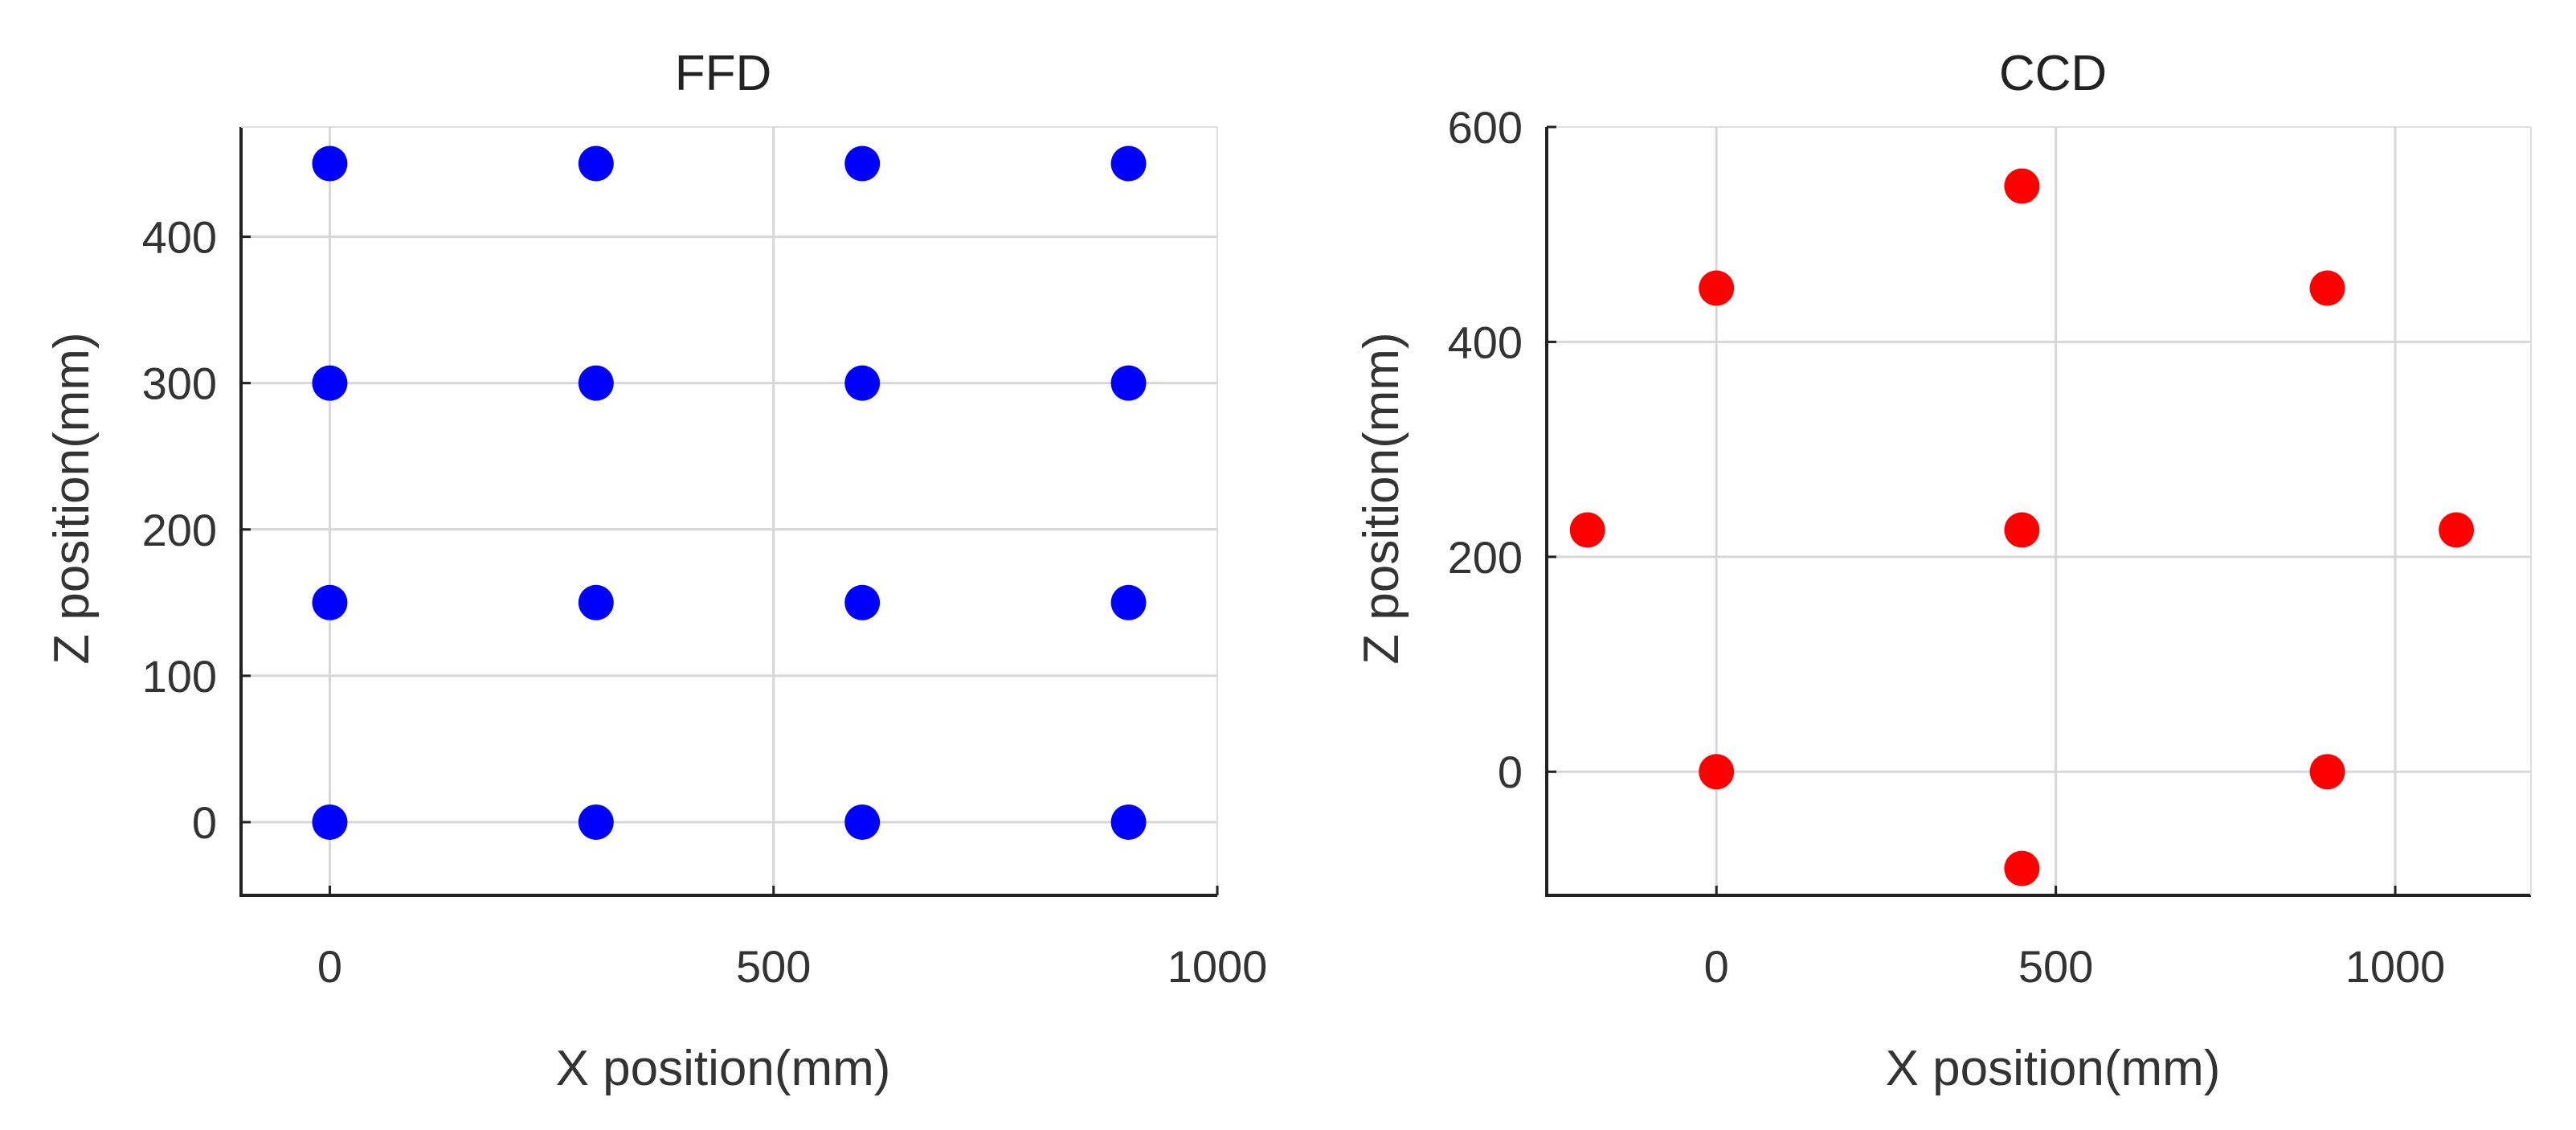 Image resolution: width=2576 pixels, height=1130 pixels. I want to click on ccd-x-axis-label: X position(mm), so click(2053, 1068).